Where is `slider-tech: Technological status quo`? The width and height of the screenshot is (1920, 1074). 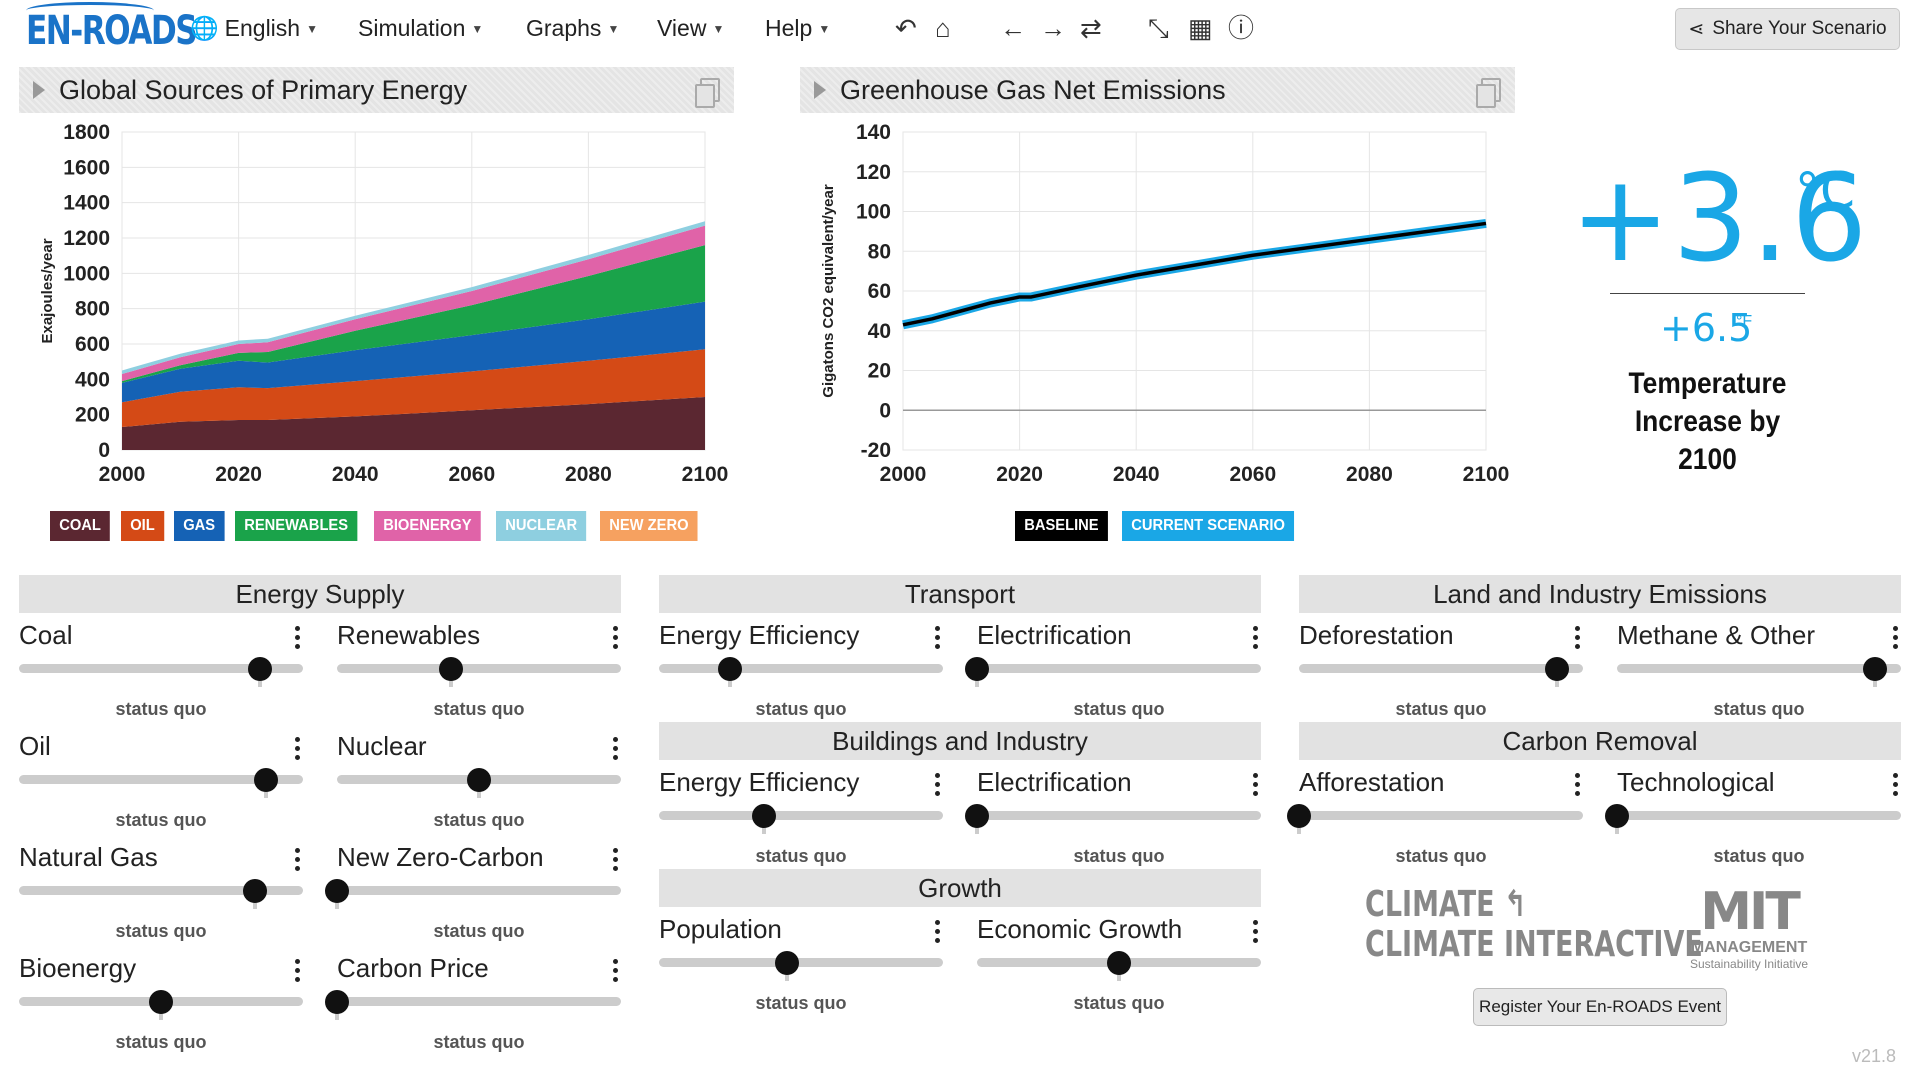 slider-tech: Technological status quo is located at coordinates (1753, 822).